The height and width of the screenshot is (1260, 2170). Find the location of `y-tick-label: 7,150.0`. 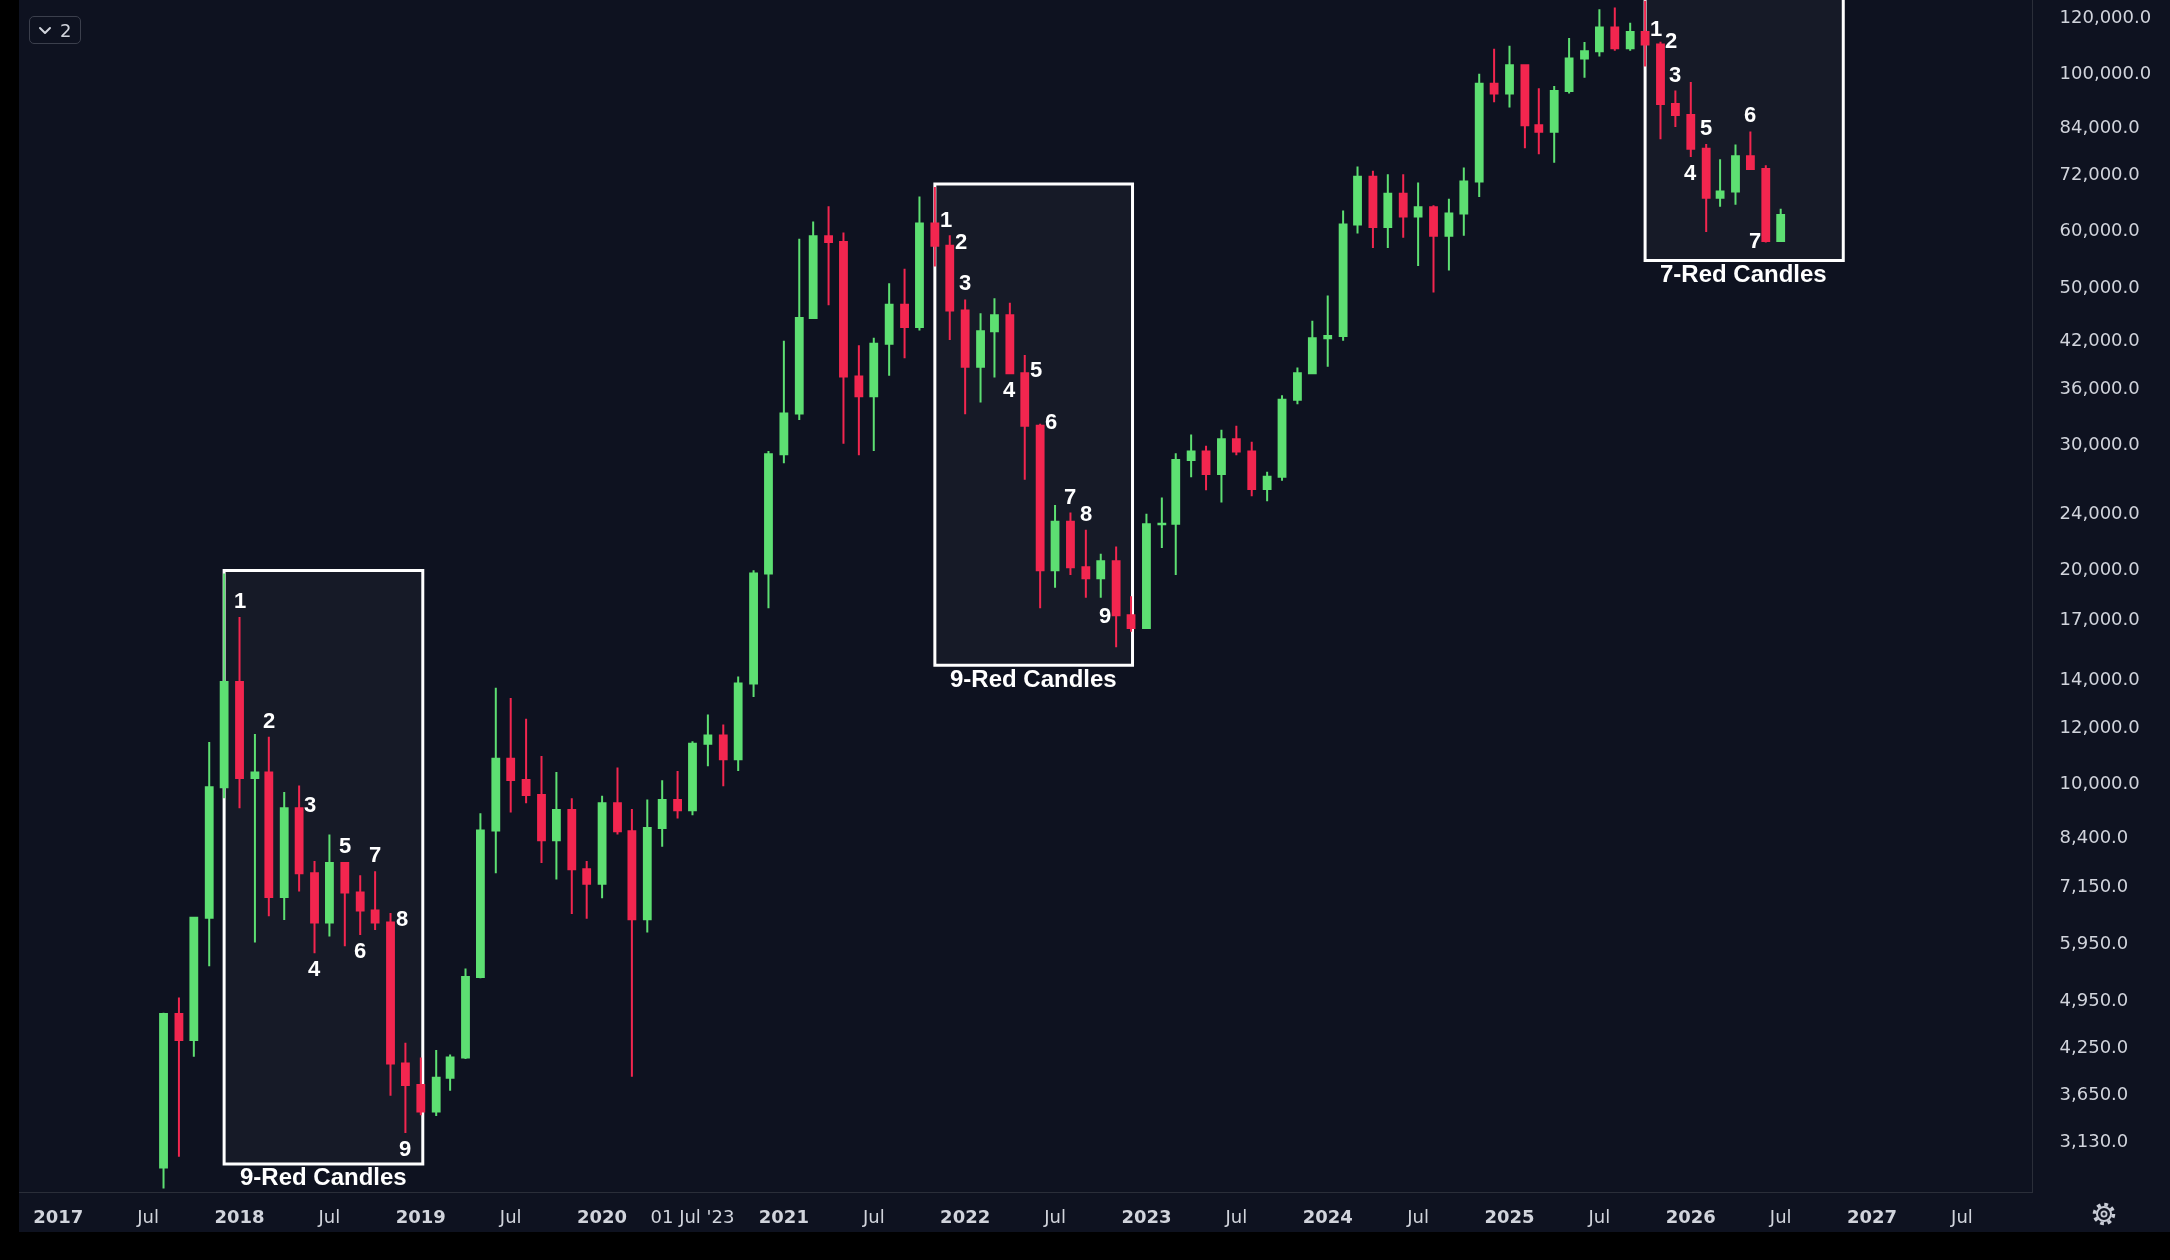

y-tick-label: 7,150.0 is located at coordinates (2094, 886).